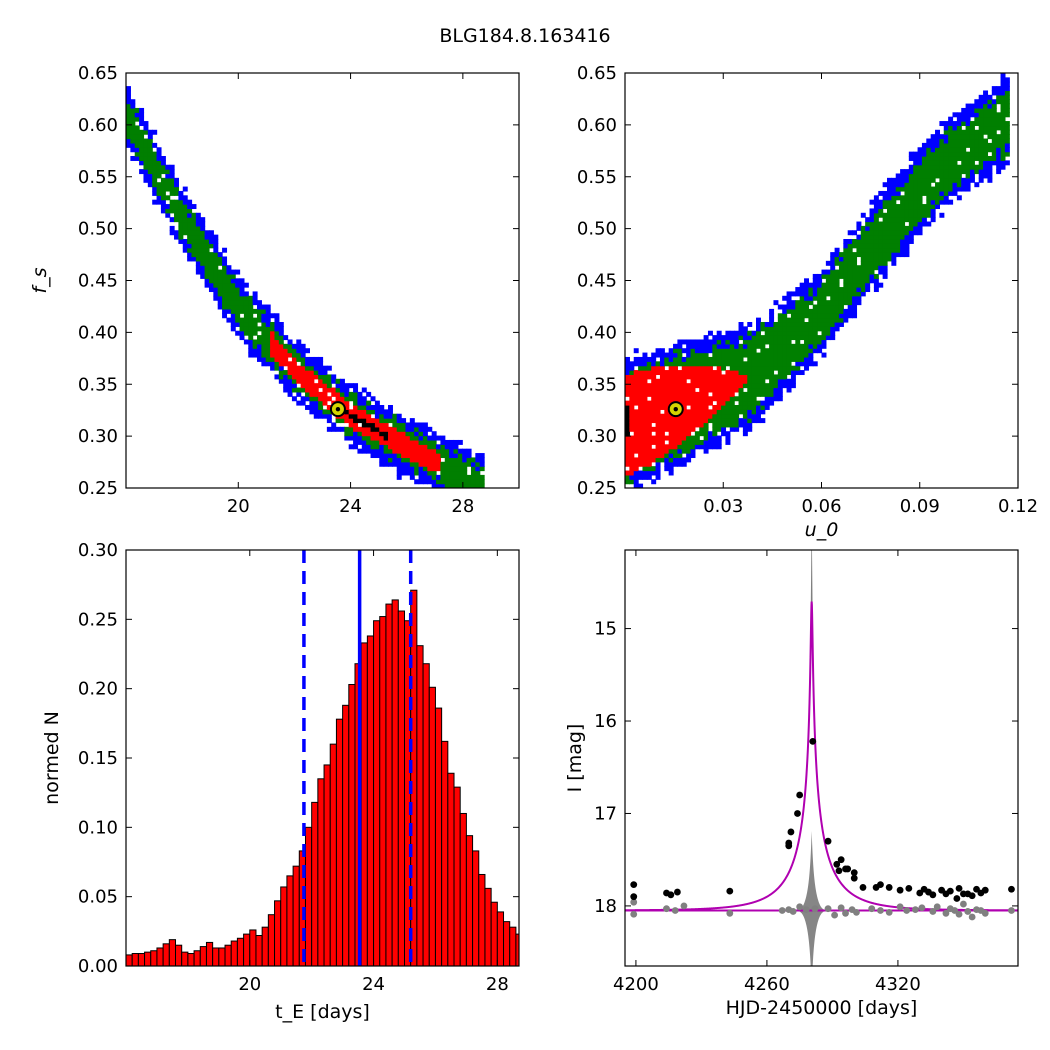  What do you see at coordinates (350, 506) in the screenshot?
I see `x-tick-label: 24` at bounding box center [350, 506].